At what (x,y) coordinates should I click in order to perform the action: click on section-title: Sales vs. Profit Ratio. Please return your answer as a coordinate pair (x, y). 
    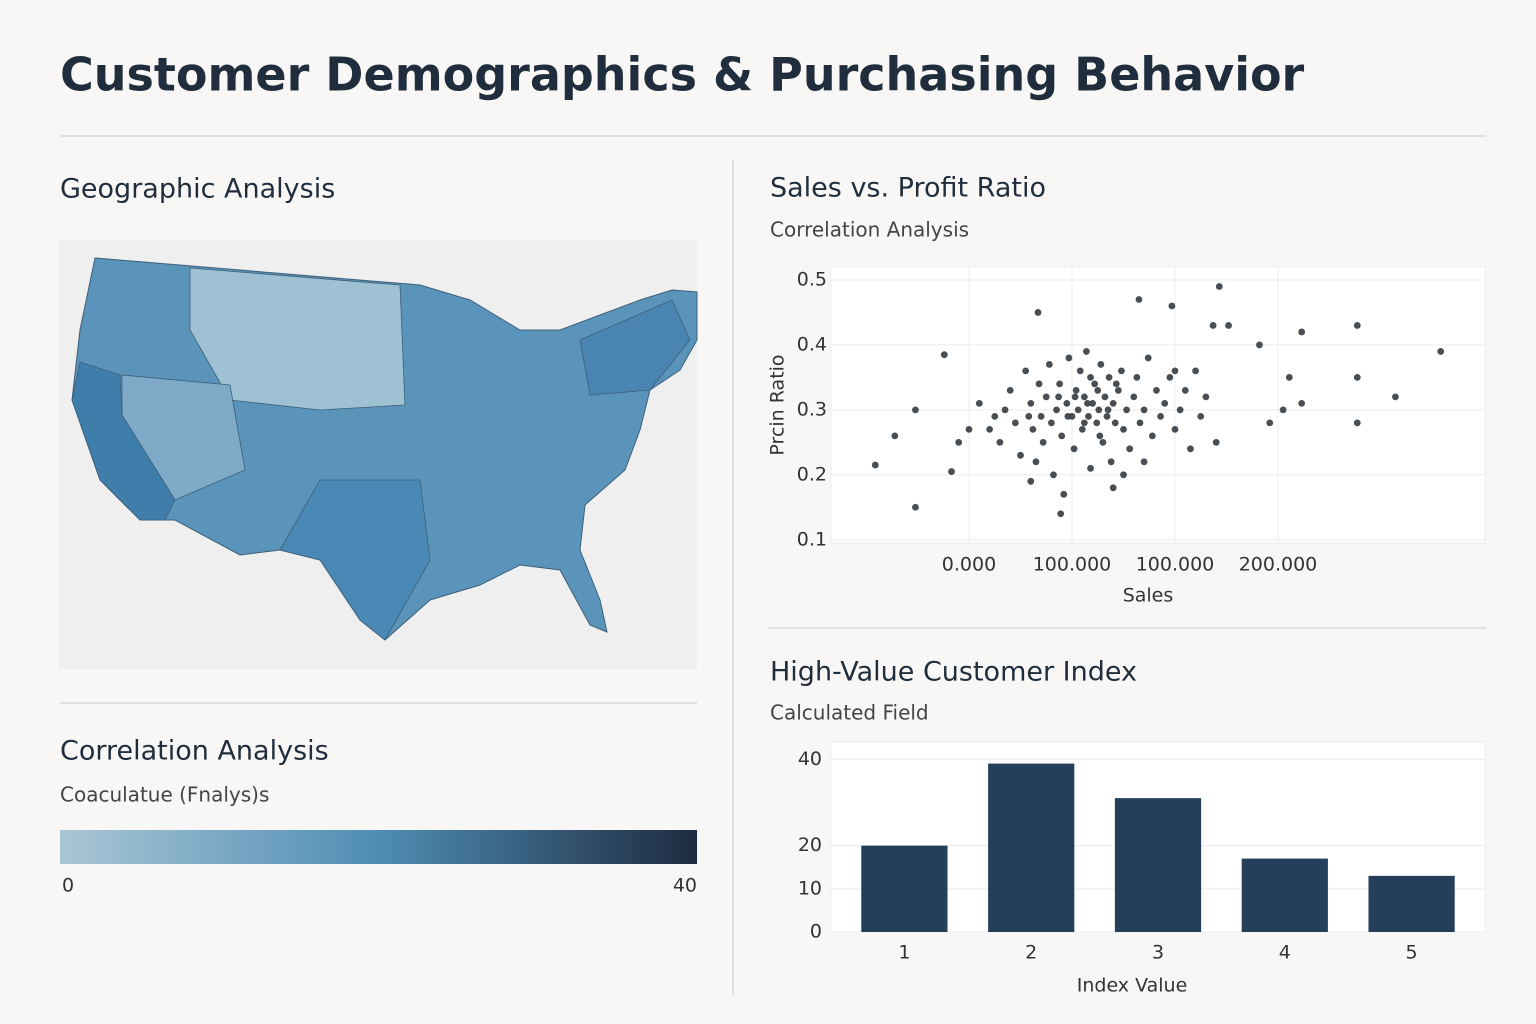
    Looking at the image, I should click on (908, 188).